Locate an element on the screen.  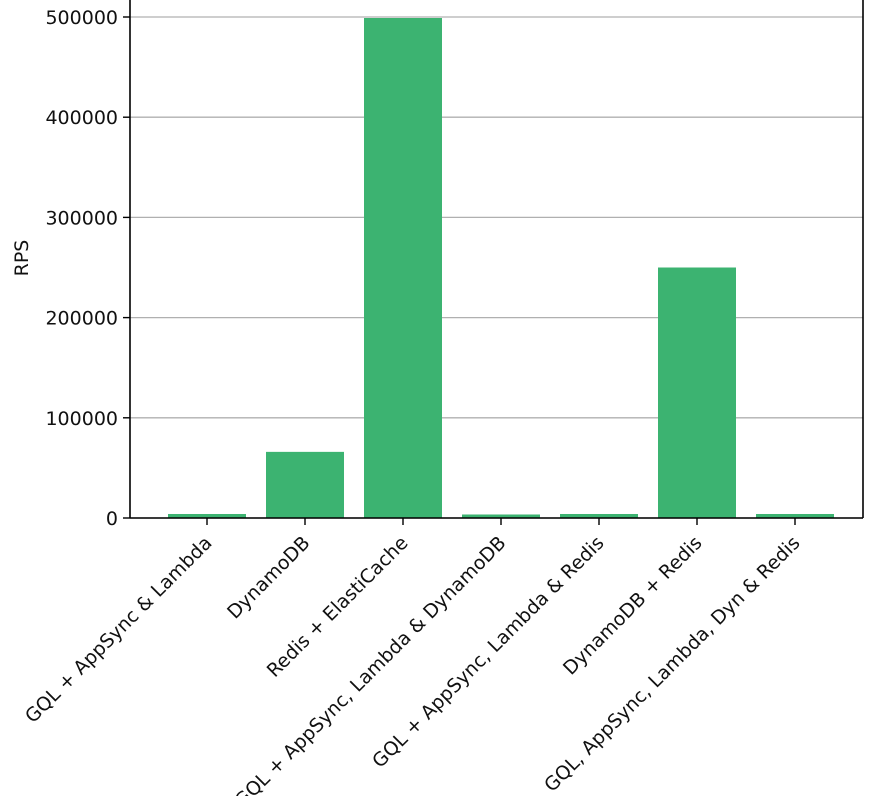
y-axis-ticks: 0 100000 200000 300000 400000 500000 is located at coordinates (87, 268).